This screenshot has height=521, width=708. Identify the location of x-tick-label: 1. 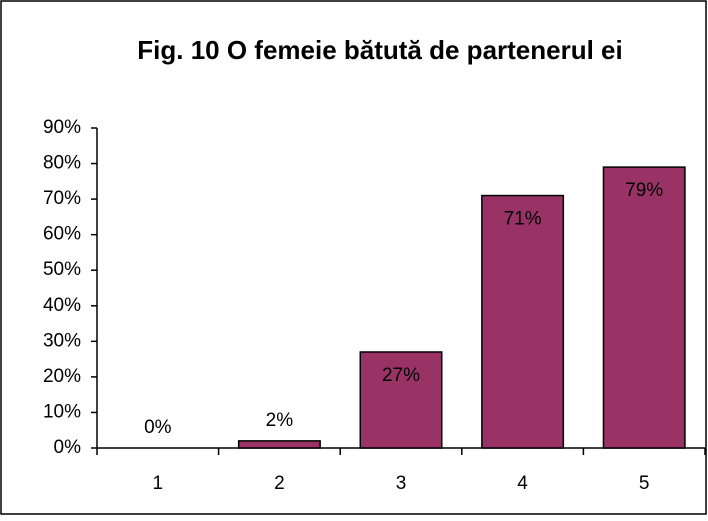
(158, 483).